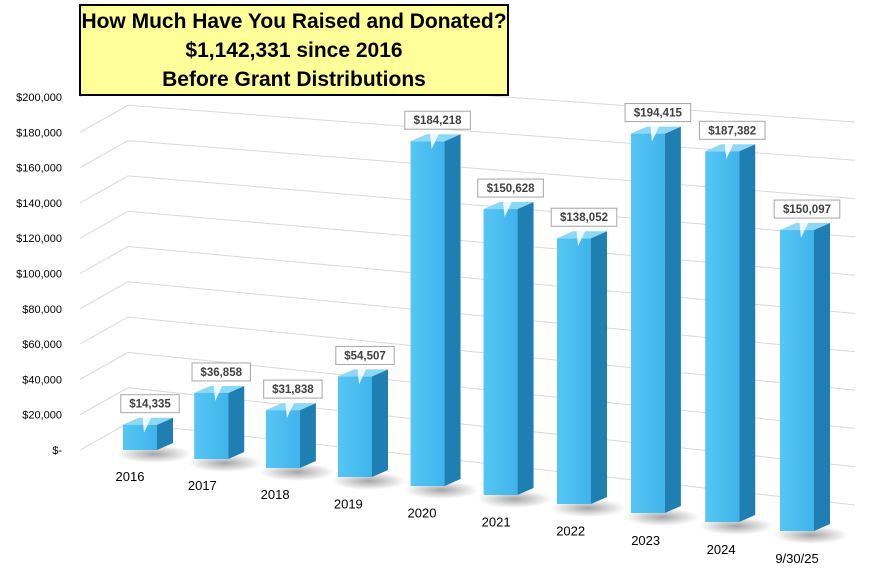 This screenshot has width=871, height=575. I want to click on svg-text: $54,507, so click(365, 356).